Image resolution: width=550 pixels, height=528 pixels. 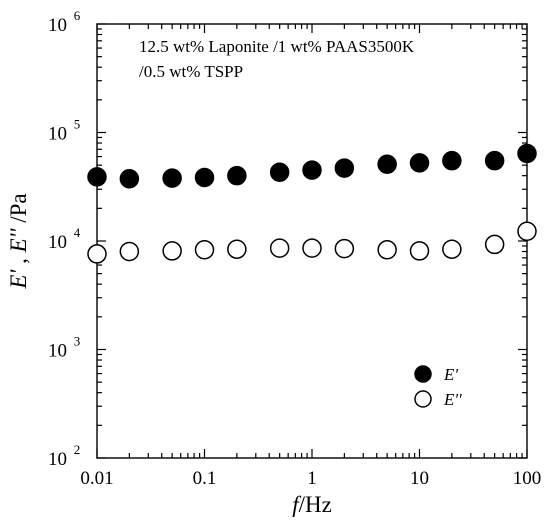 What do you see at coordinates (18, 210) in the screenshot?
I see `y-axis-title-unit: /Pa` at bounding box center [18, 210].